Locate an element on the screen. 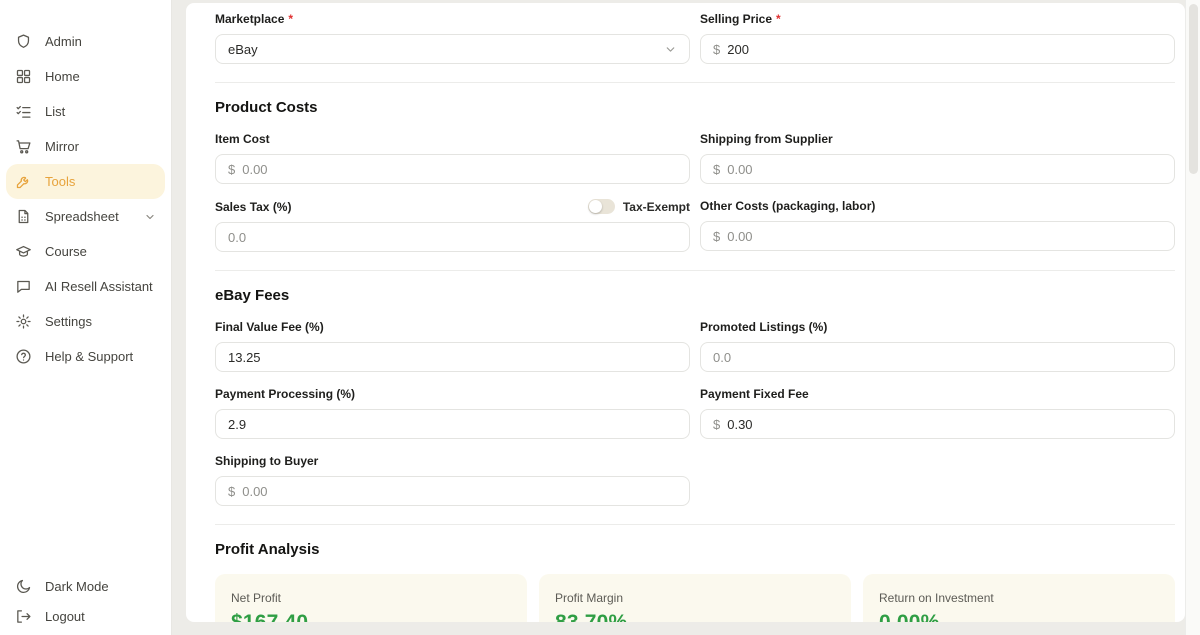 This screenshot has height=635, width=1200. sales-tax-field-group: Sales Tax (%) Tax-Exempt is located at coordinates (452, 225).